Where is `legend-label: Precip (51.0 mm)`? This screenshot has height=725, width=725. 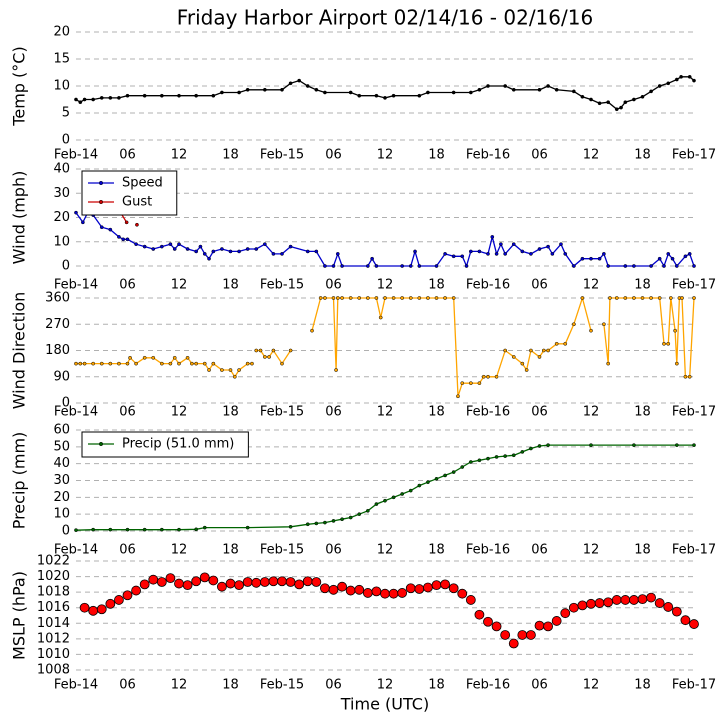 legend-label: Precip (51.0 mm) is located at coordinates (178, 444).